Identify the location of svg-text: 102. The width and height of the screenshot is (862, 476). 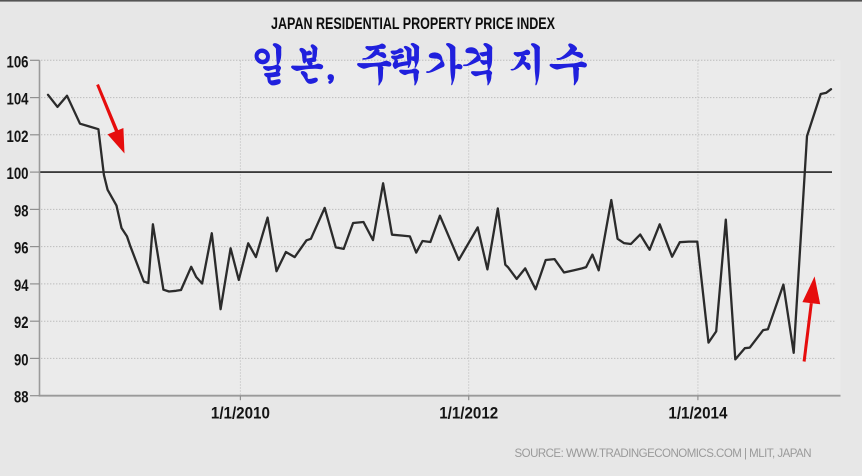
(18, 137).